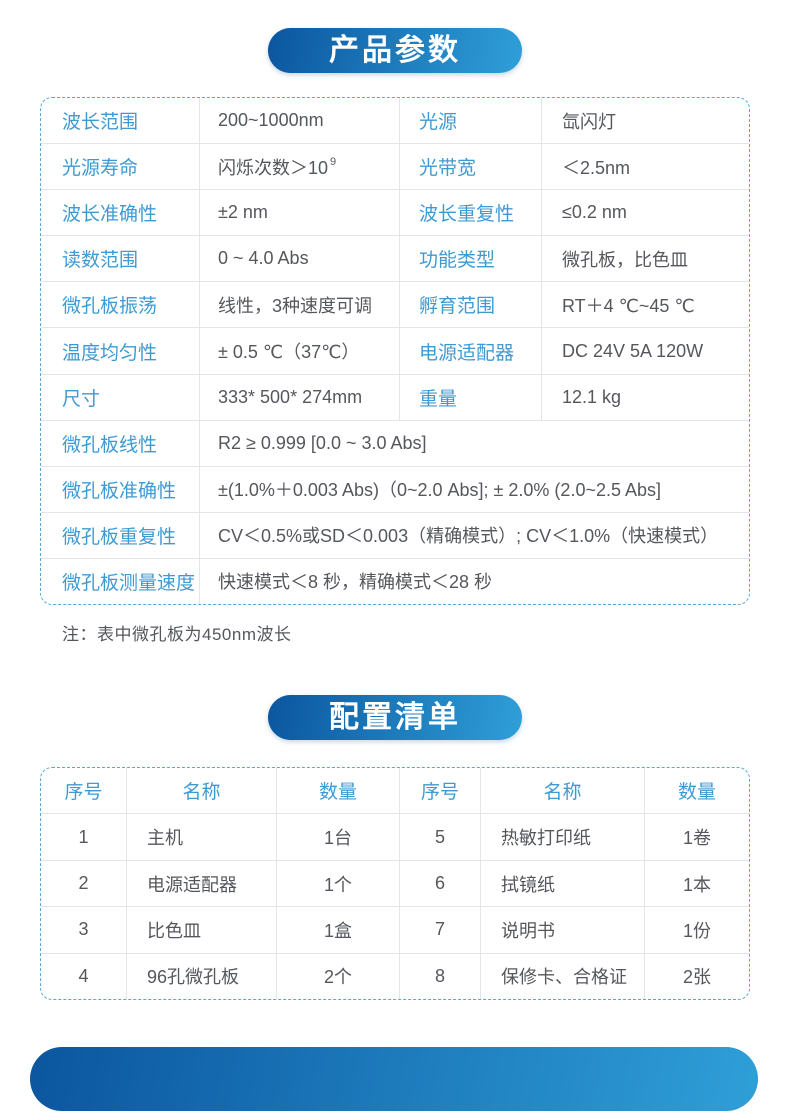 This screenshot has width=790, height=1120. I want to click on config-cell: 6, so click(440, 883).